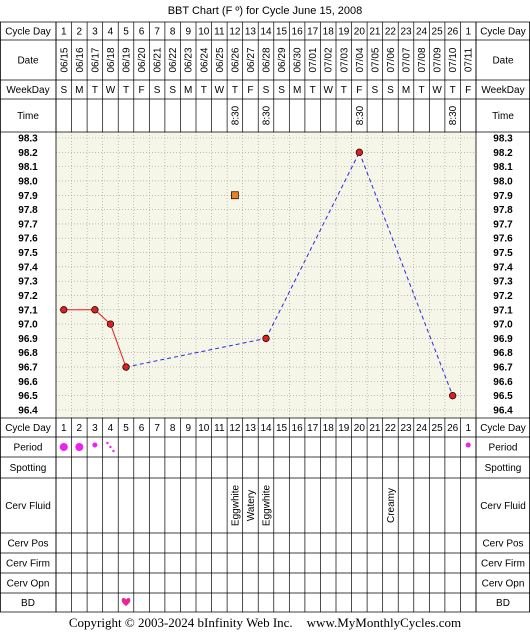  What do you see at coordinates (235, 428) in the screenshot?
I see `cycle-day-cell-bottom: 12` at bounding box center [235, 428].